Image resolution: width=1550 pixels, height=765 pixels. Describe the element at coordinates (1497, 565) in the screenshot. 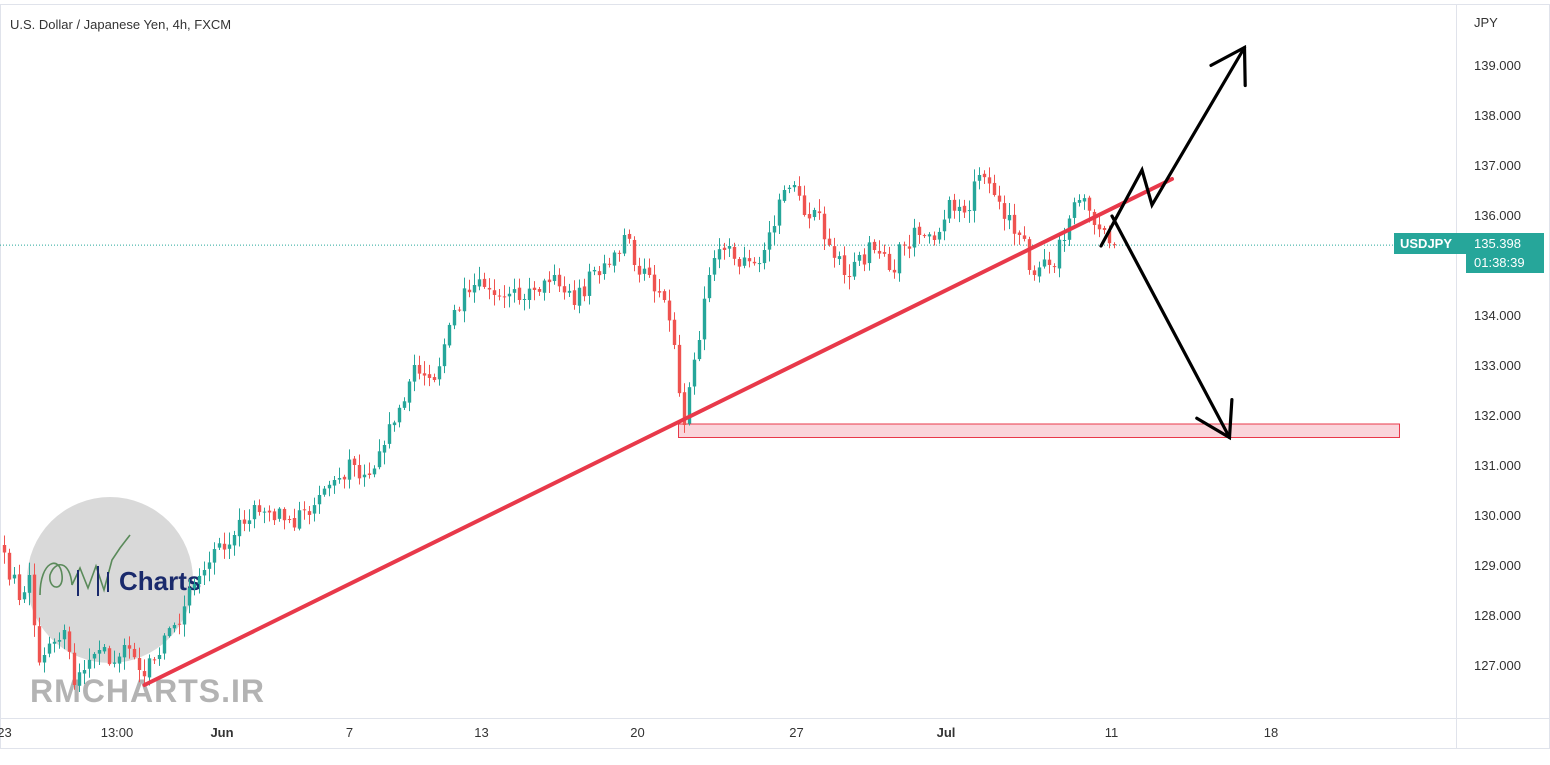

I see `y-tick-label: 129.000` at that location.